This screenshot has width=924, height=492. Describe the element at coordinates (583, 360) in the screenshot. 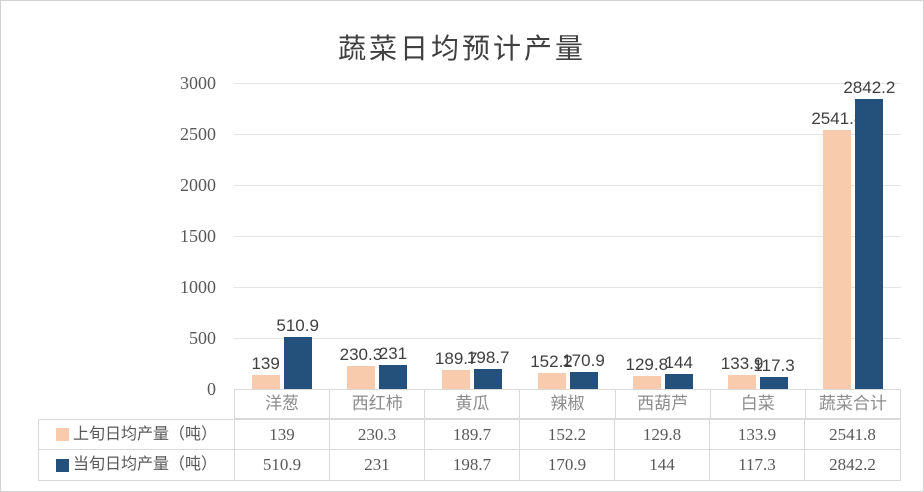

I see `bar-data-label: 170.9` at that location.